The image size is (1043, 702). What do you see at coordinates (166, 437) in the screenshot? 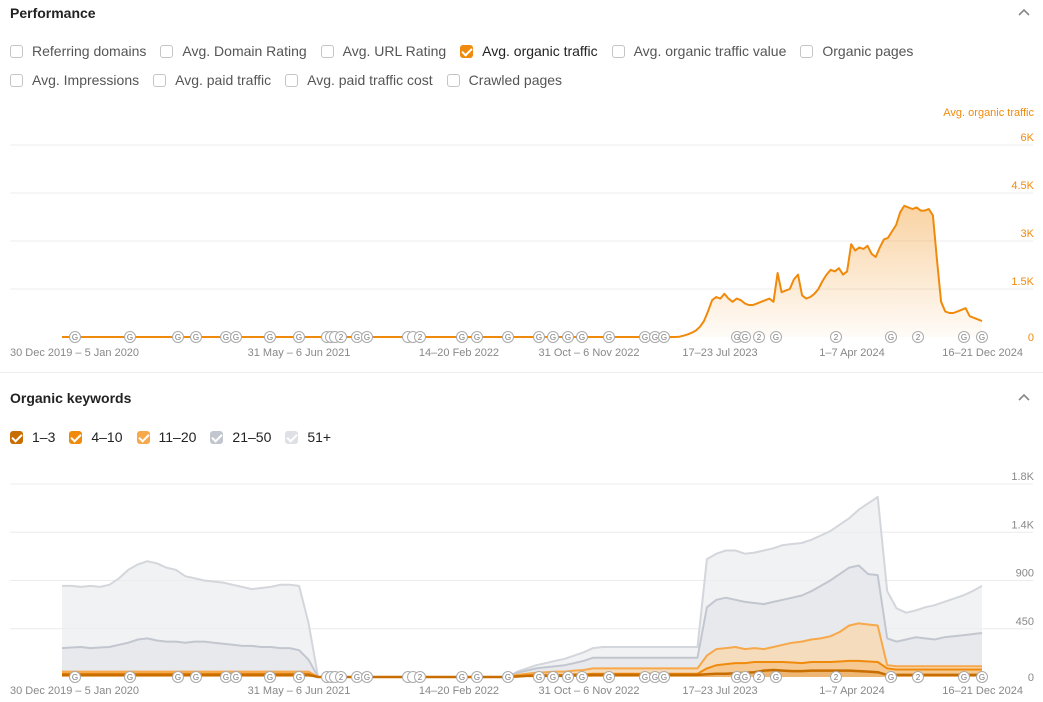
I see `legend-toggle-11-20: 11–20` at bounding box center [166, 437].